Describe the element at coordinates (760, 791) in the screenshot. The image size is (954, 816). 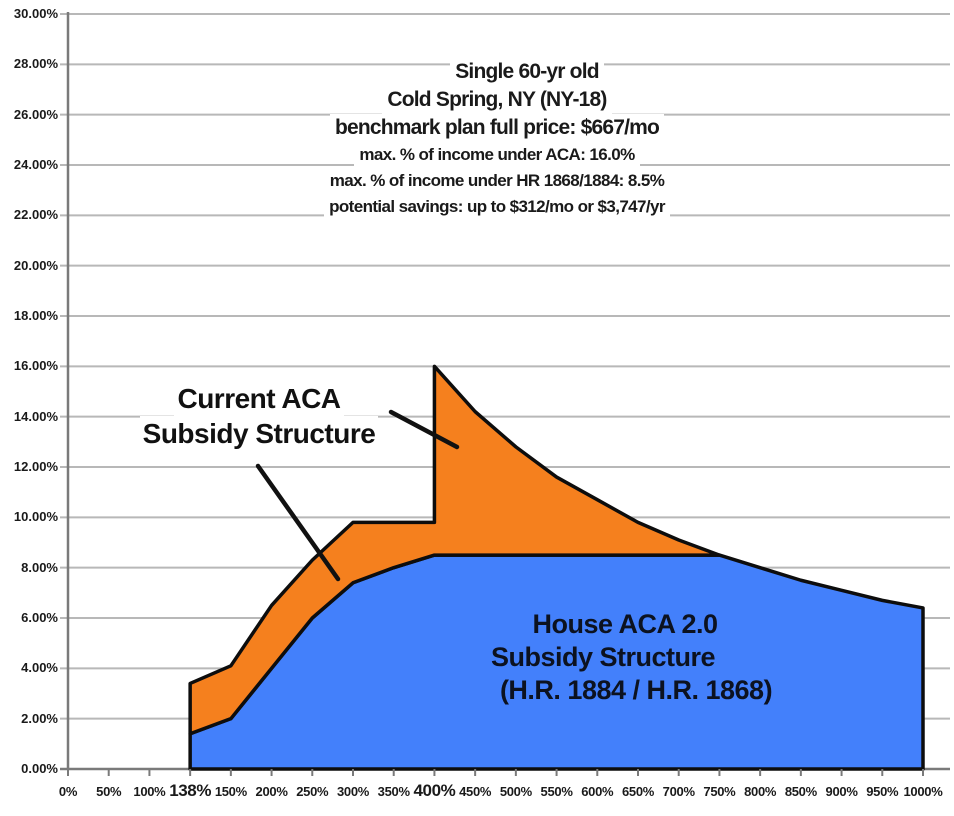
I see `x-tick-label: 800%` at that location.